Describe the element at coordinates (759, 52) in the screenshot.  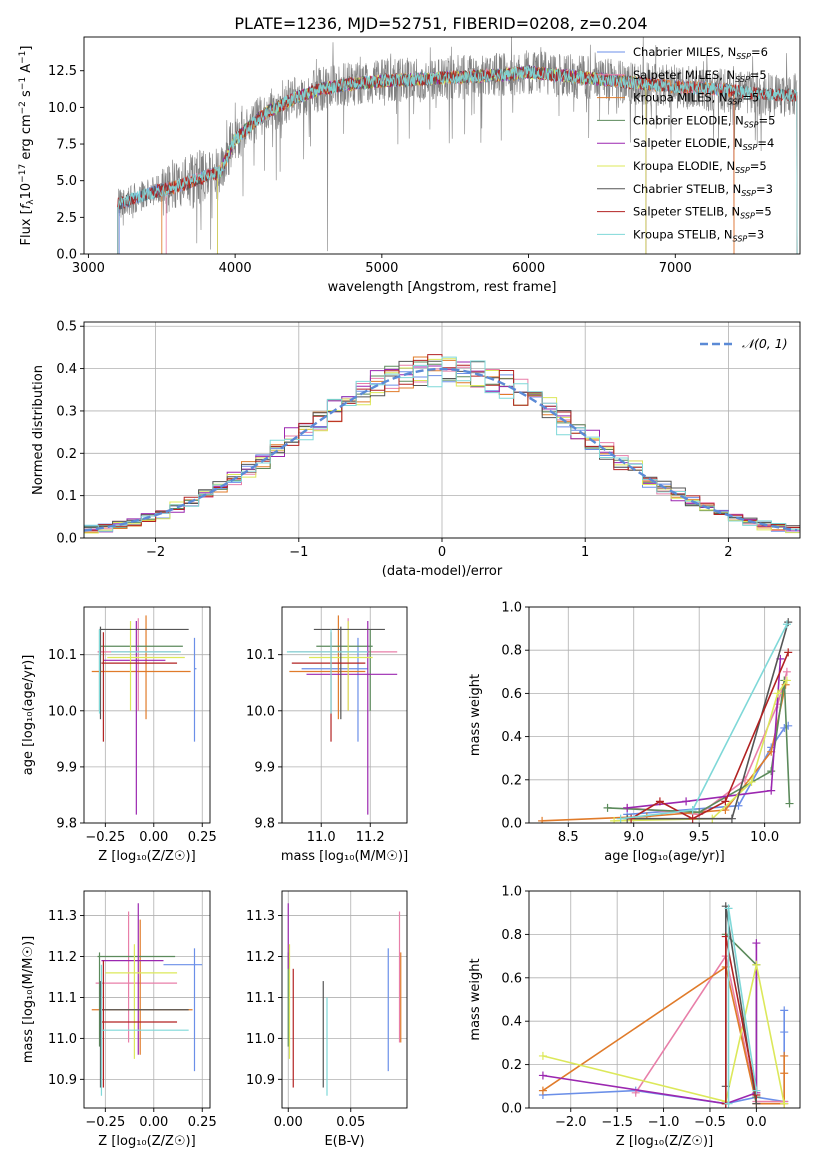
I see `legend-label-value: =6` at that location.